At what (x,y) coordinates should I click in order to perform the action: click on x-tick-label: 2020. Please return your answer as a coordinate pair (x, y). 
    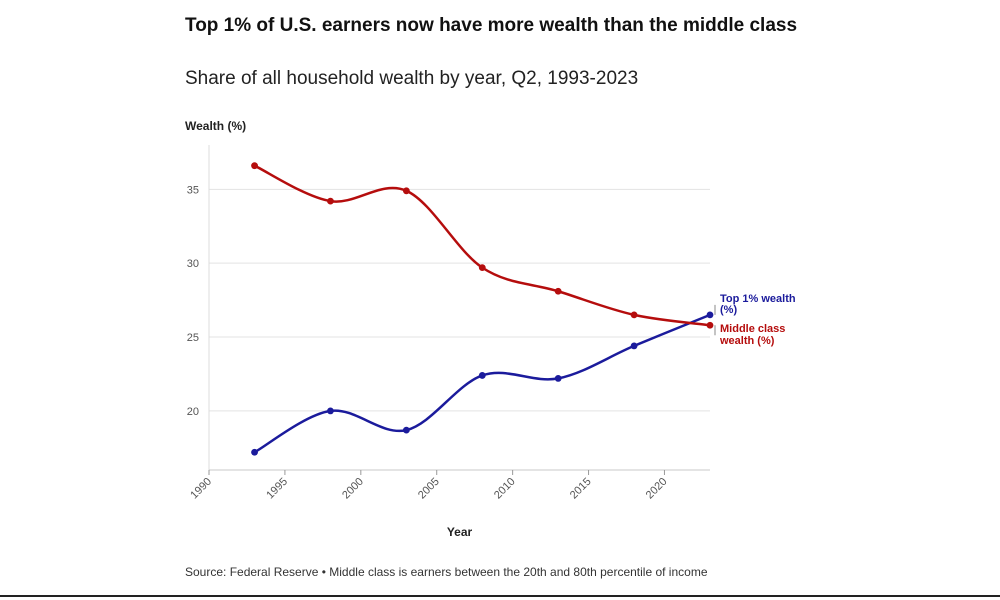
    Looking at the image, I should click on (657, 489).